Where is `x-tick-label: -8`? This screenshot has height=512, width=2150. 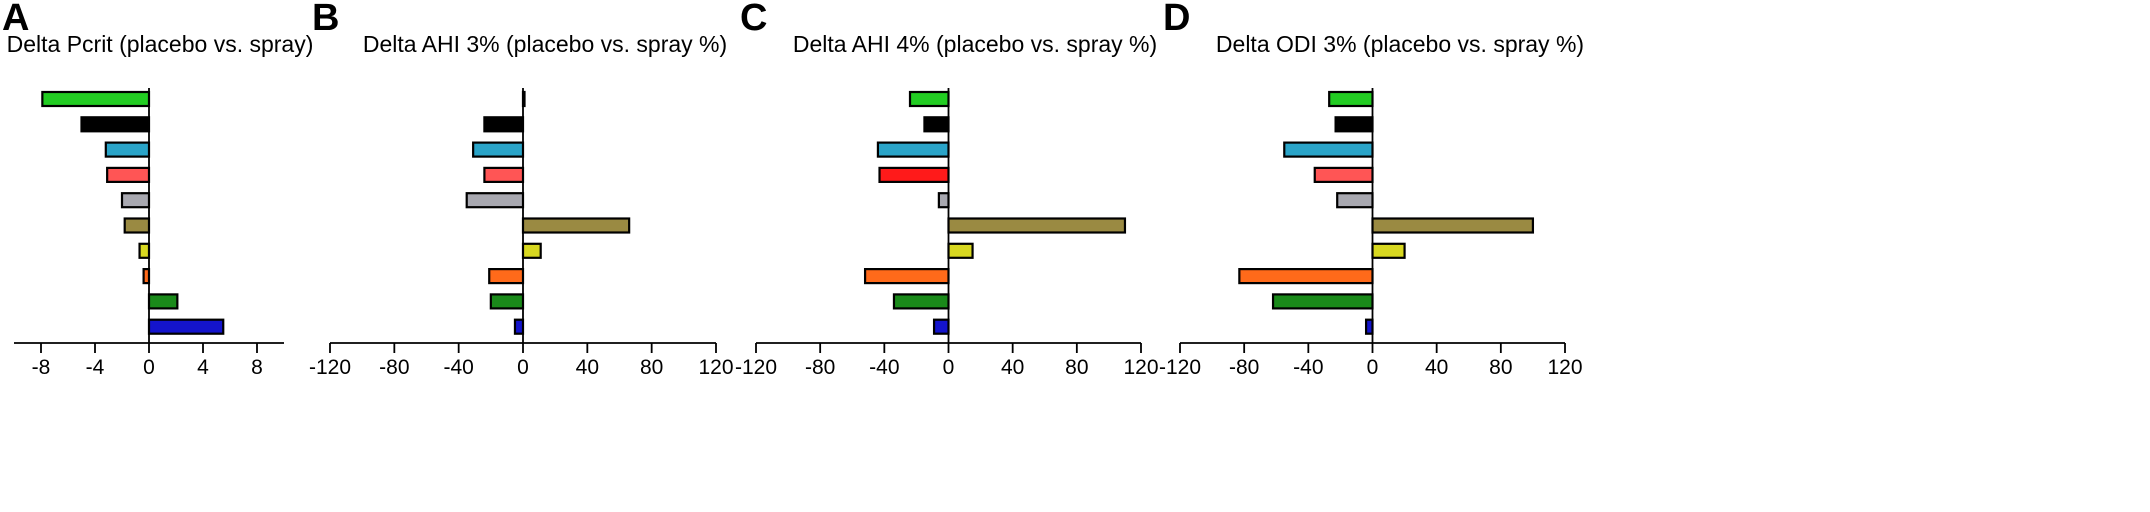 x-tick-label: -8 is located at coordinates (41, 367).